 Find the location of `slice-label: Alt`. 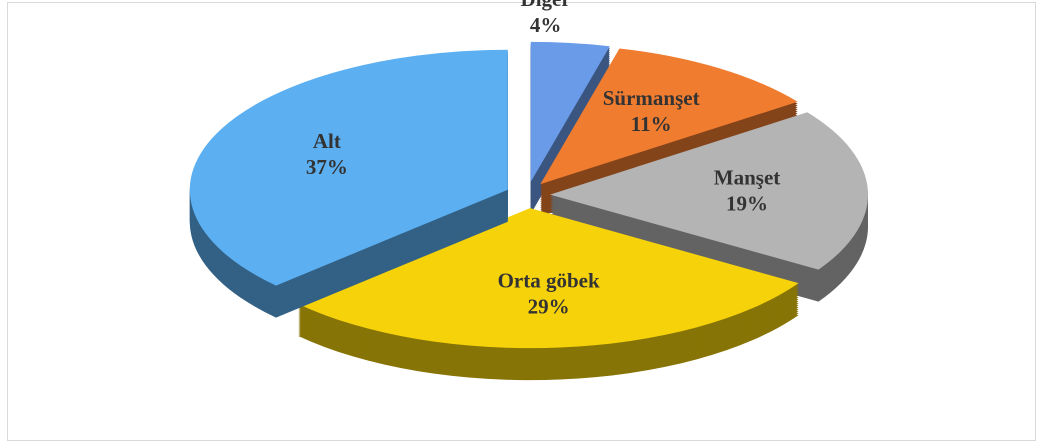

slice-label: Alt is located at coordinates (327, 141).